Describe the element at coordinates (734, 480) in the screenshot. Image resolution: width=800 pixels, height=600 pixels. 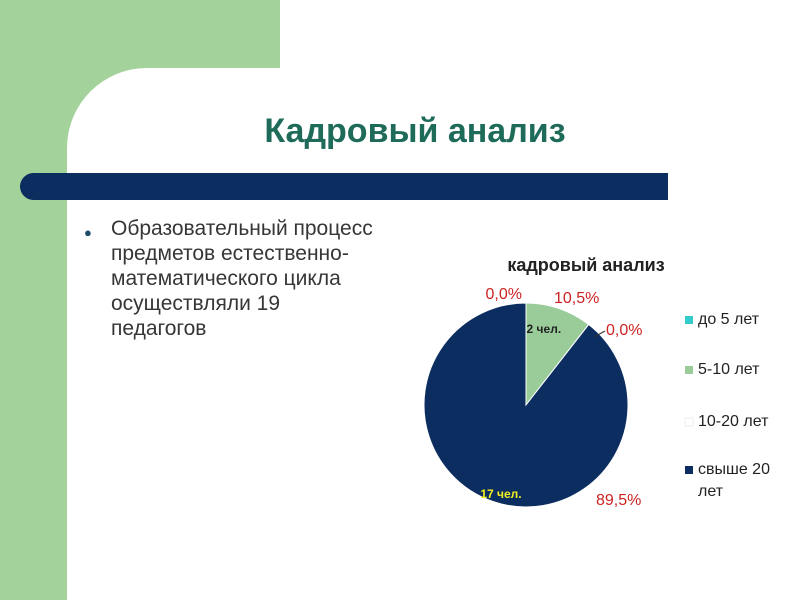
I see `legend-label-3: свыше 20 лет` at that location.